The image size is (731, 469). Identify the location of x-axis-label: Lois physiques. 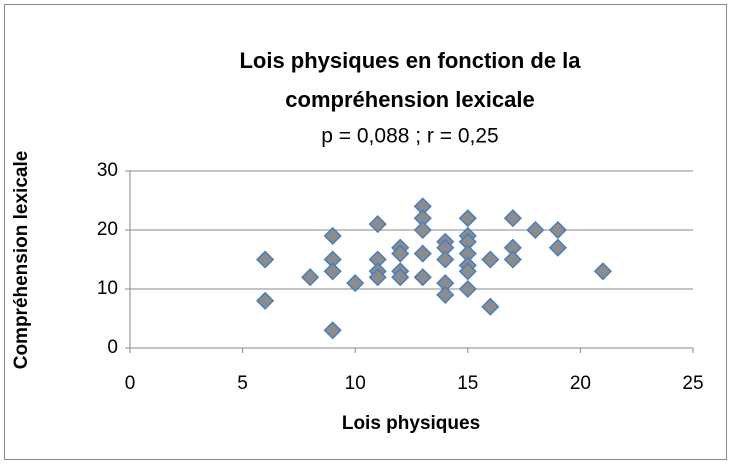
(411, 423).